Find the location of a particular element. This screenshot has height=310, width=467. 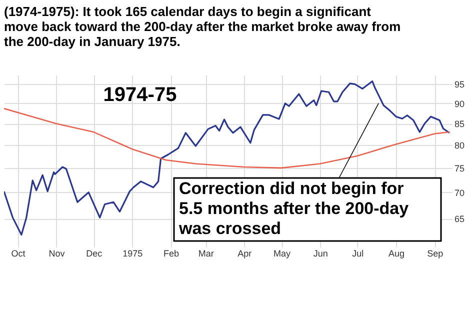

chart-title: (1974-1975): It took 165 calendar days to begin a significant move back toward the 200-day after the market broke away from the 200-day in January 1975. is located at coordinates (202, 26).